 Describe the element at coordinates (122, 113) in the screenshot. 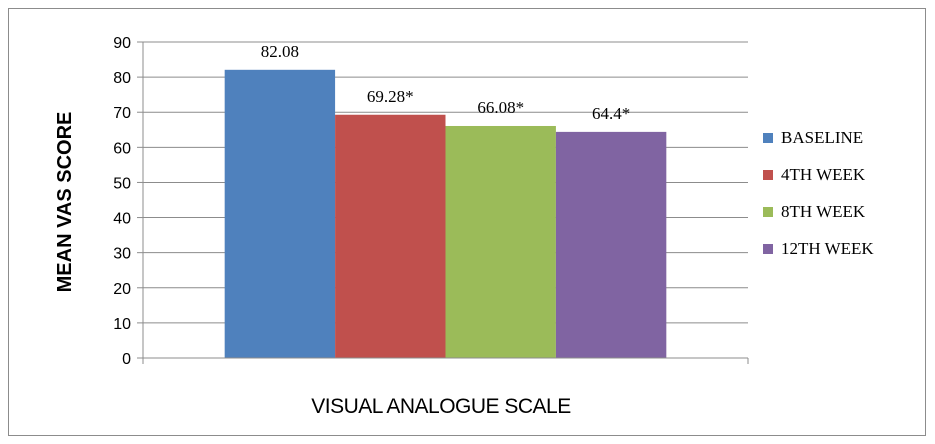

I see `y-tick-label: 70` at that location.